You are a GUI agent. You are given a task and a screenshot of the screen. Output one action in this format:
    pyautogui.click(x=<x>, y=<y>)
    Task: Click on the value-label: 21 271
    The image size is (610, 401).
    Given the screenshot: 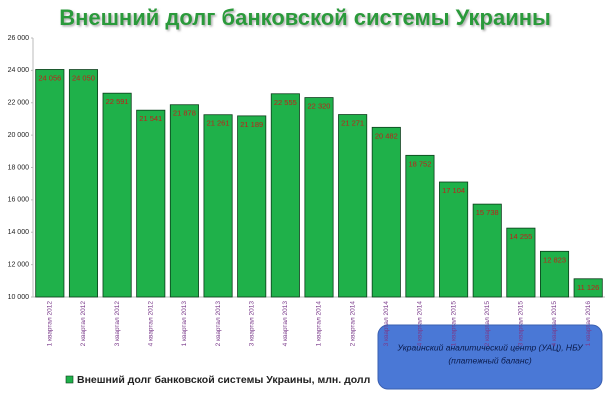 What is the action you would take?
    pyautogui.click(x=352, y=123)
    